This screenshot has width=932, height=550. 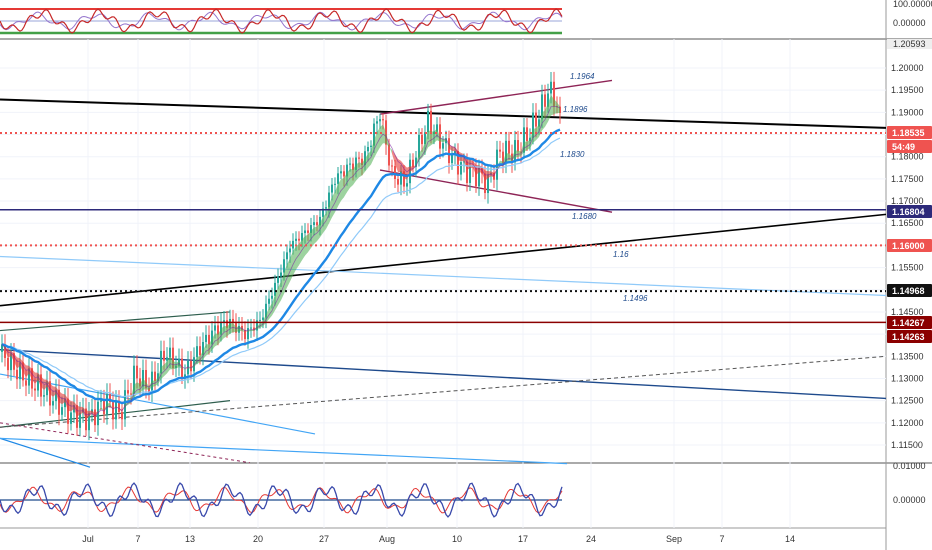 What do you see at coordinates (909, 23) in the screenshot?
I see `top-osc-tick: 0.00000` at bounding box center [909, 23].